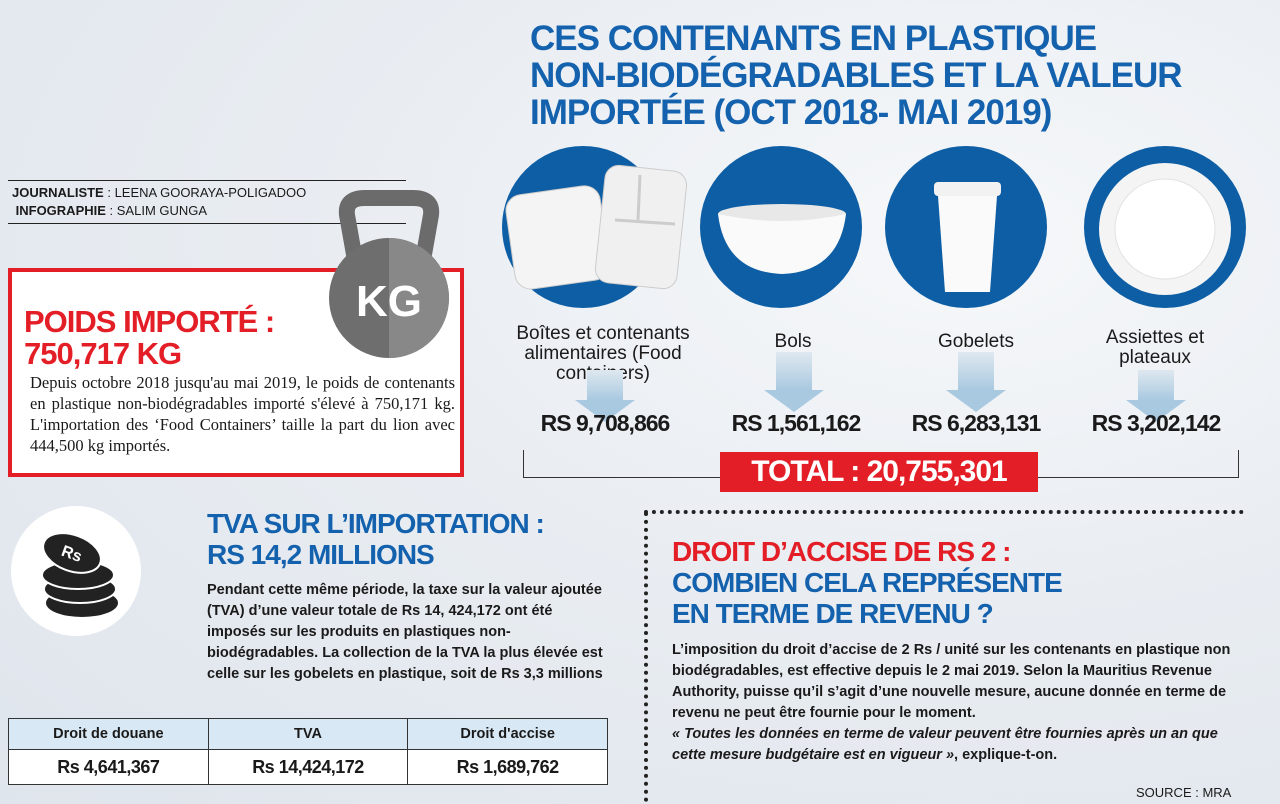  I want to click on source: SOURCE : MRA, so click(1184, 792).